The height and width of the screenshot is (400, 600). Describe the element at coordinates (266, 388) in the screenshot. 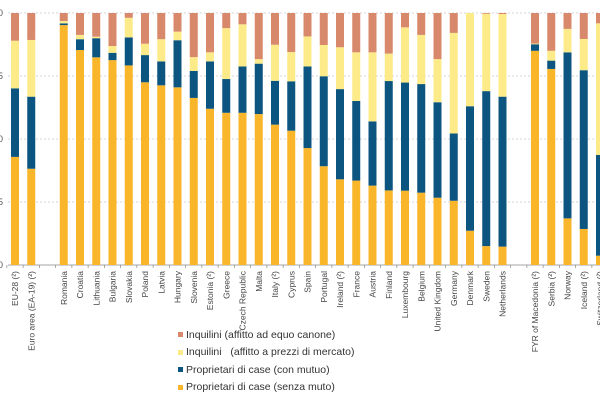

I see `legend-item-senza-mutuo: Proprietari di case (senza muto)` at that location.